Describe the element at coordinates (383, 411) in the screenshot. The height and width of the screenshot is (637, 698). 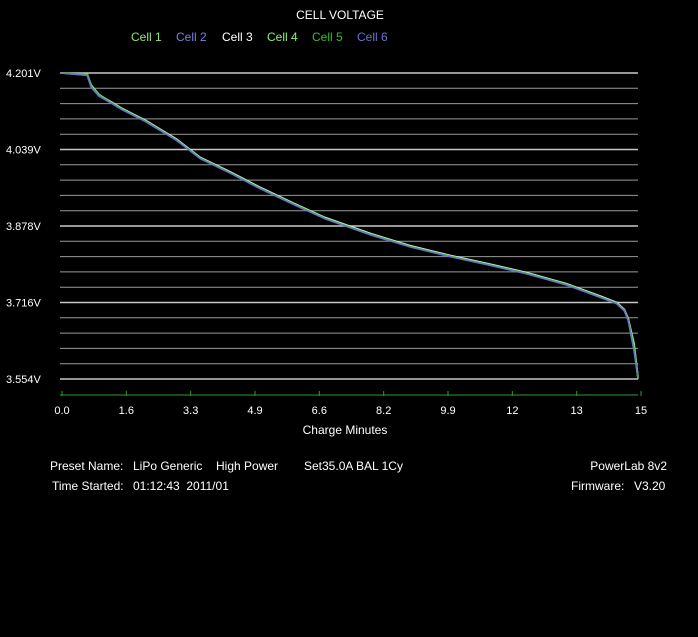
I see `x-tick-label: 8.2` at that location.